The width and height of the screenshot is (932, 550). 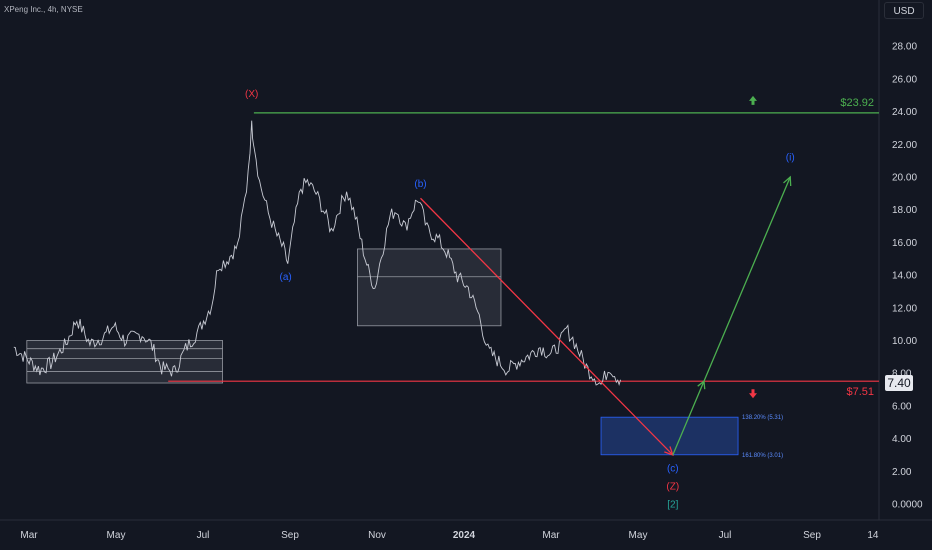 What do you see at coordinates (904, 10) in the screenshot?
I see `currency-button: USD` at bounding box center [904, 10].